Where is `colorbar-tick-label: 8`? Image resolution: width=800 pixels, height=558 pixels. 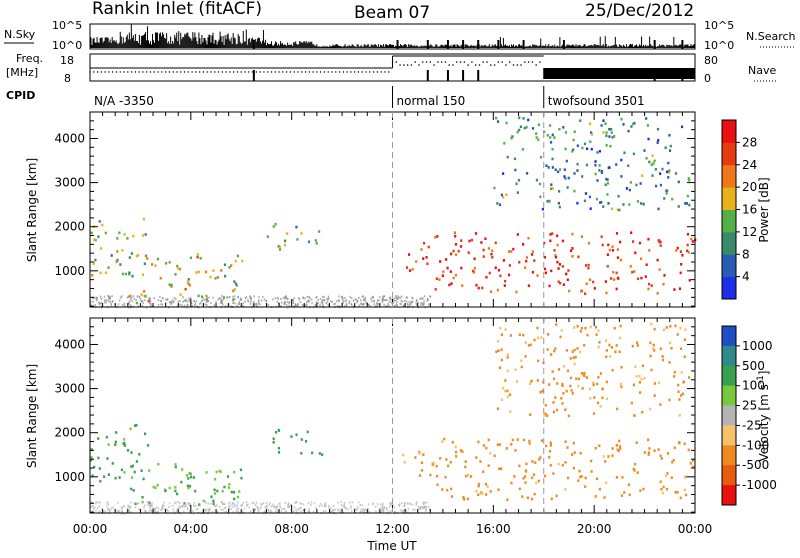
colorbar-tick-label: 8 is located at coordinates (746, 254).